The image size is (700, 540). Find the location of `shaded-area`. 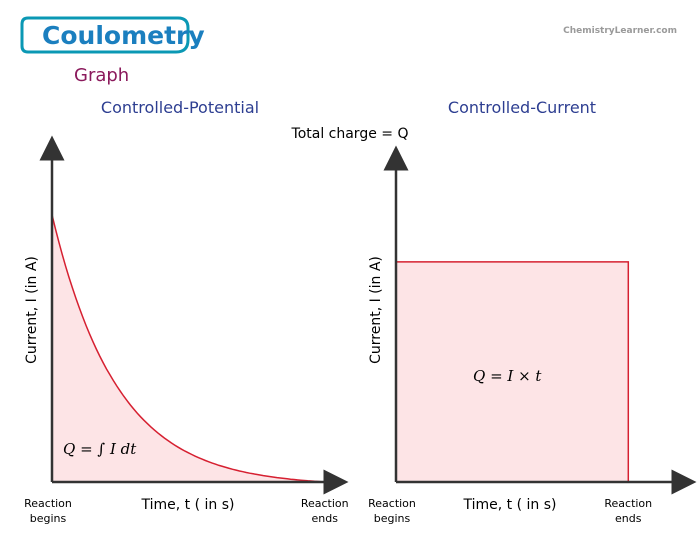

shaded-area is located at coordinates (512, 371).